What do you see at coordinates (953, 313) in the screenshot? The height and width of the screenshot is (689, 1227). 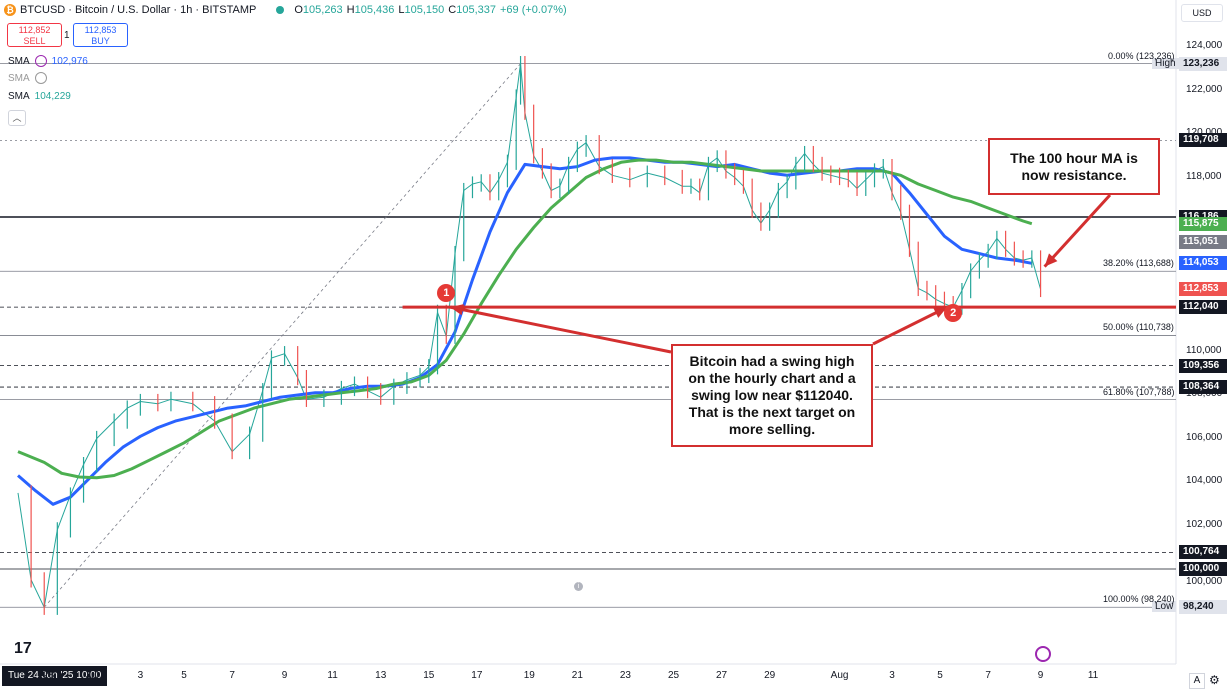 I see `swing-marker-2: 2` at bounding box center [953, 313].